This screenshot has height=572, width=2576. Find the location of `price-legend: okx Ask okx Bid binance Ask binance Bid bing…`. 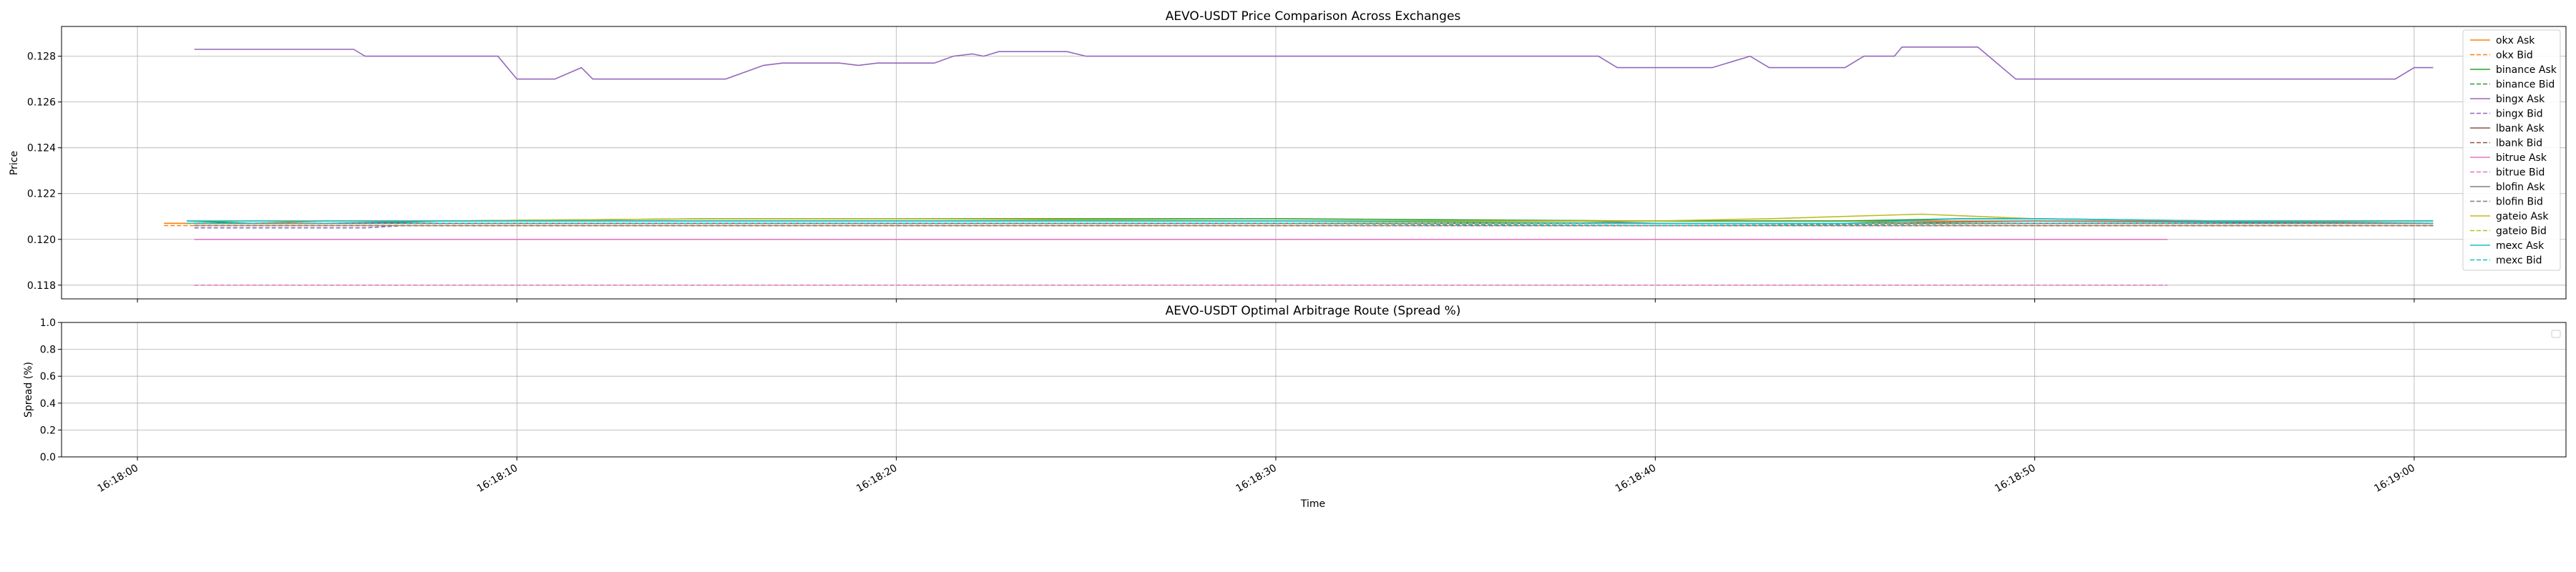

price-legend: okx Ask okx Bid binance Ask binance Bid bing… is located at coordinates (2511, 150).